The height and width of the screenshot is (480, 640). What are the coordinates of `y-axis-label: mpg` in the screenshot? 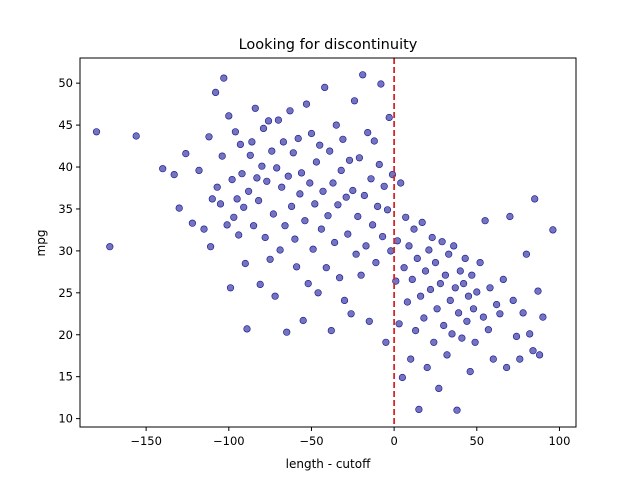 It's located at (41, 243).